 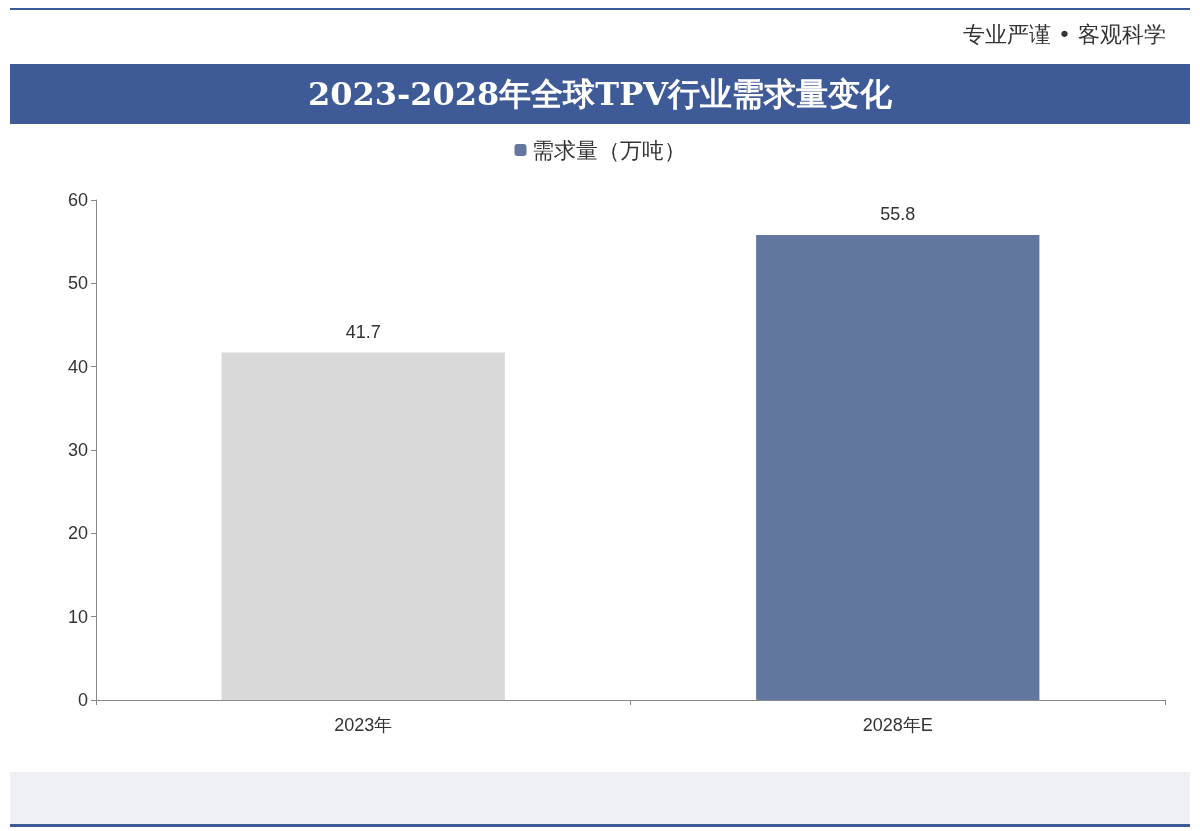 I want to click on data-label: 41.7, so click(x=363, y=331).